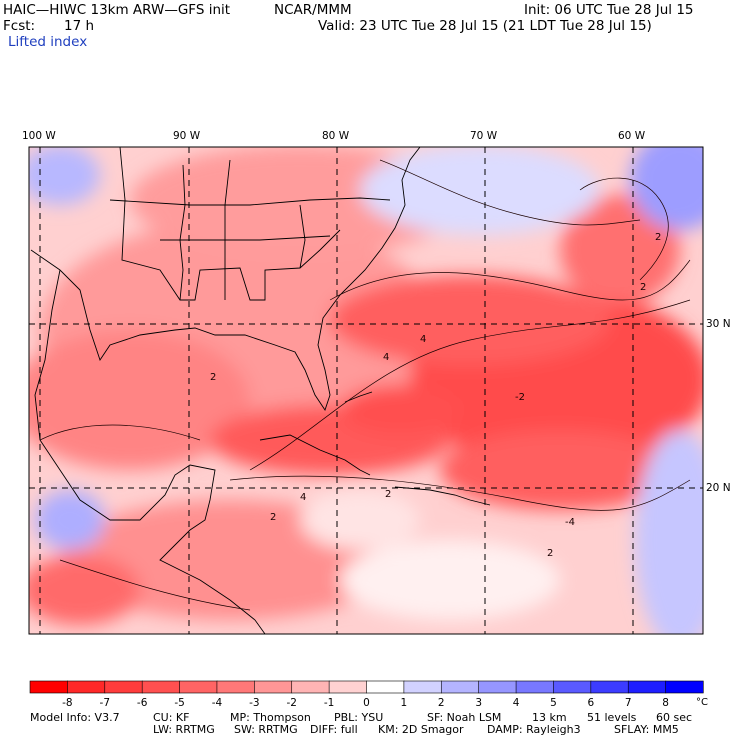 Image resolution: width=740 pixels, height=740 pixels. I want to click on lon-label-80w: 80 W, so click(336, 136).